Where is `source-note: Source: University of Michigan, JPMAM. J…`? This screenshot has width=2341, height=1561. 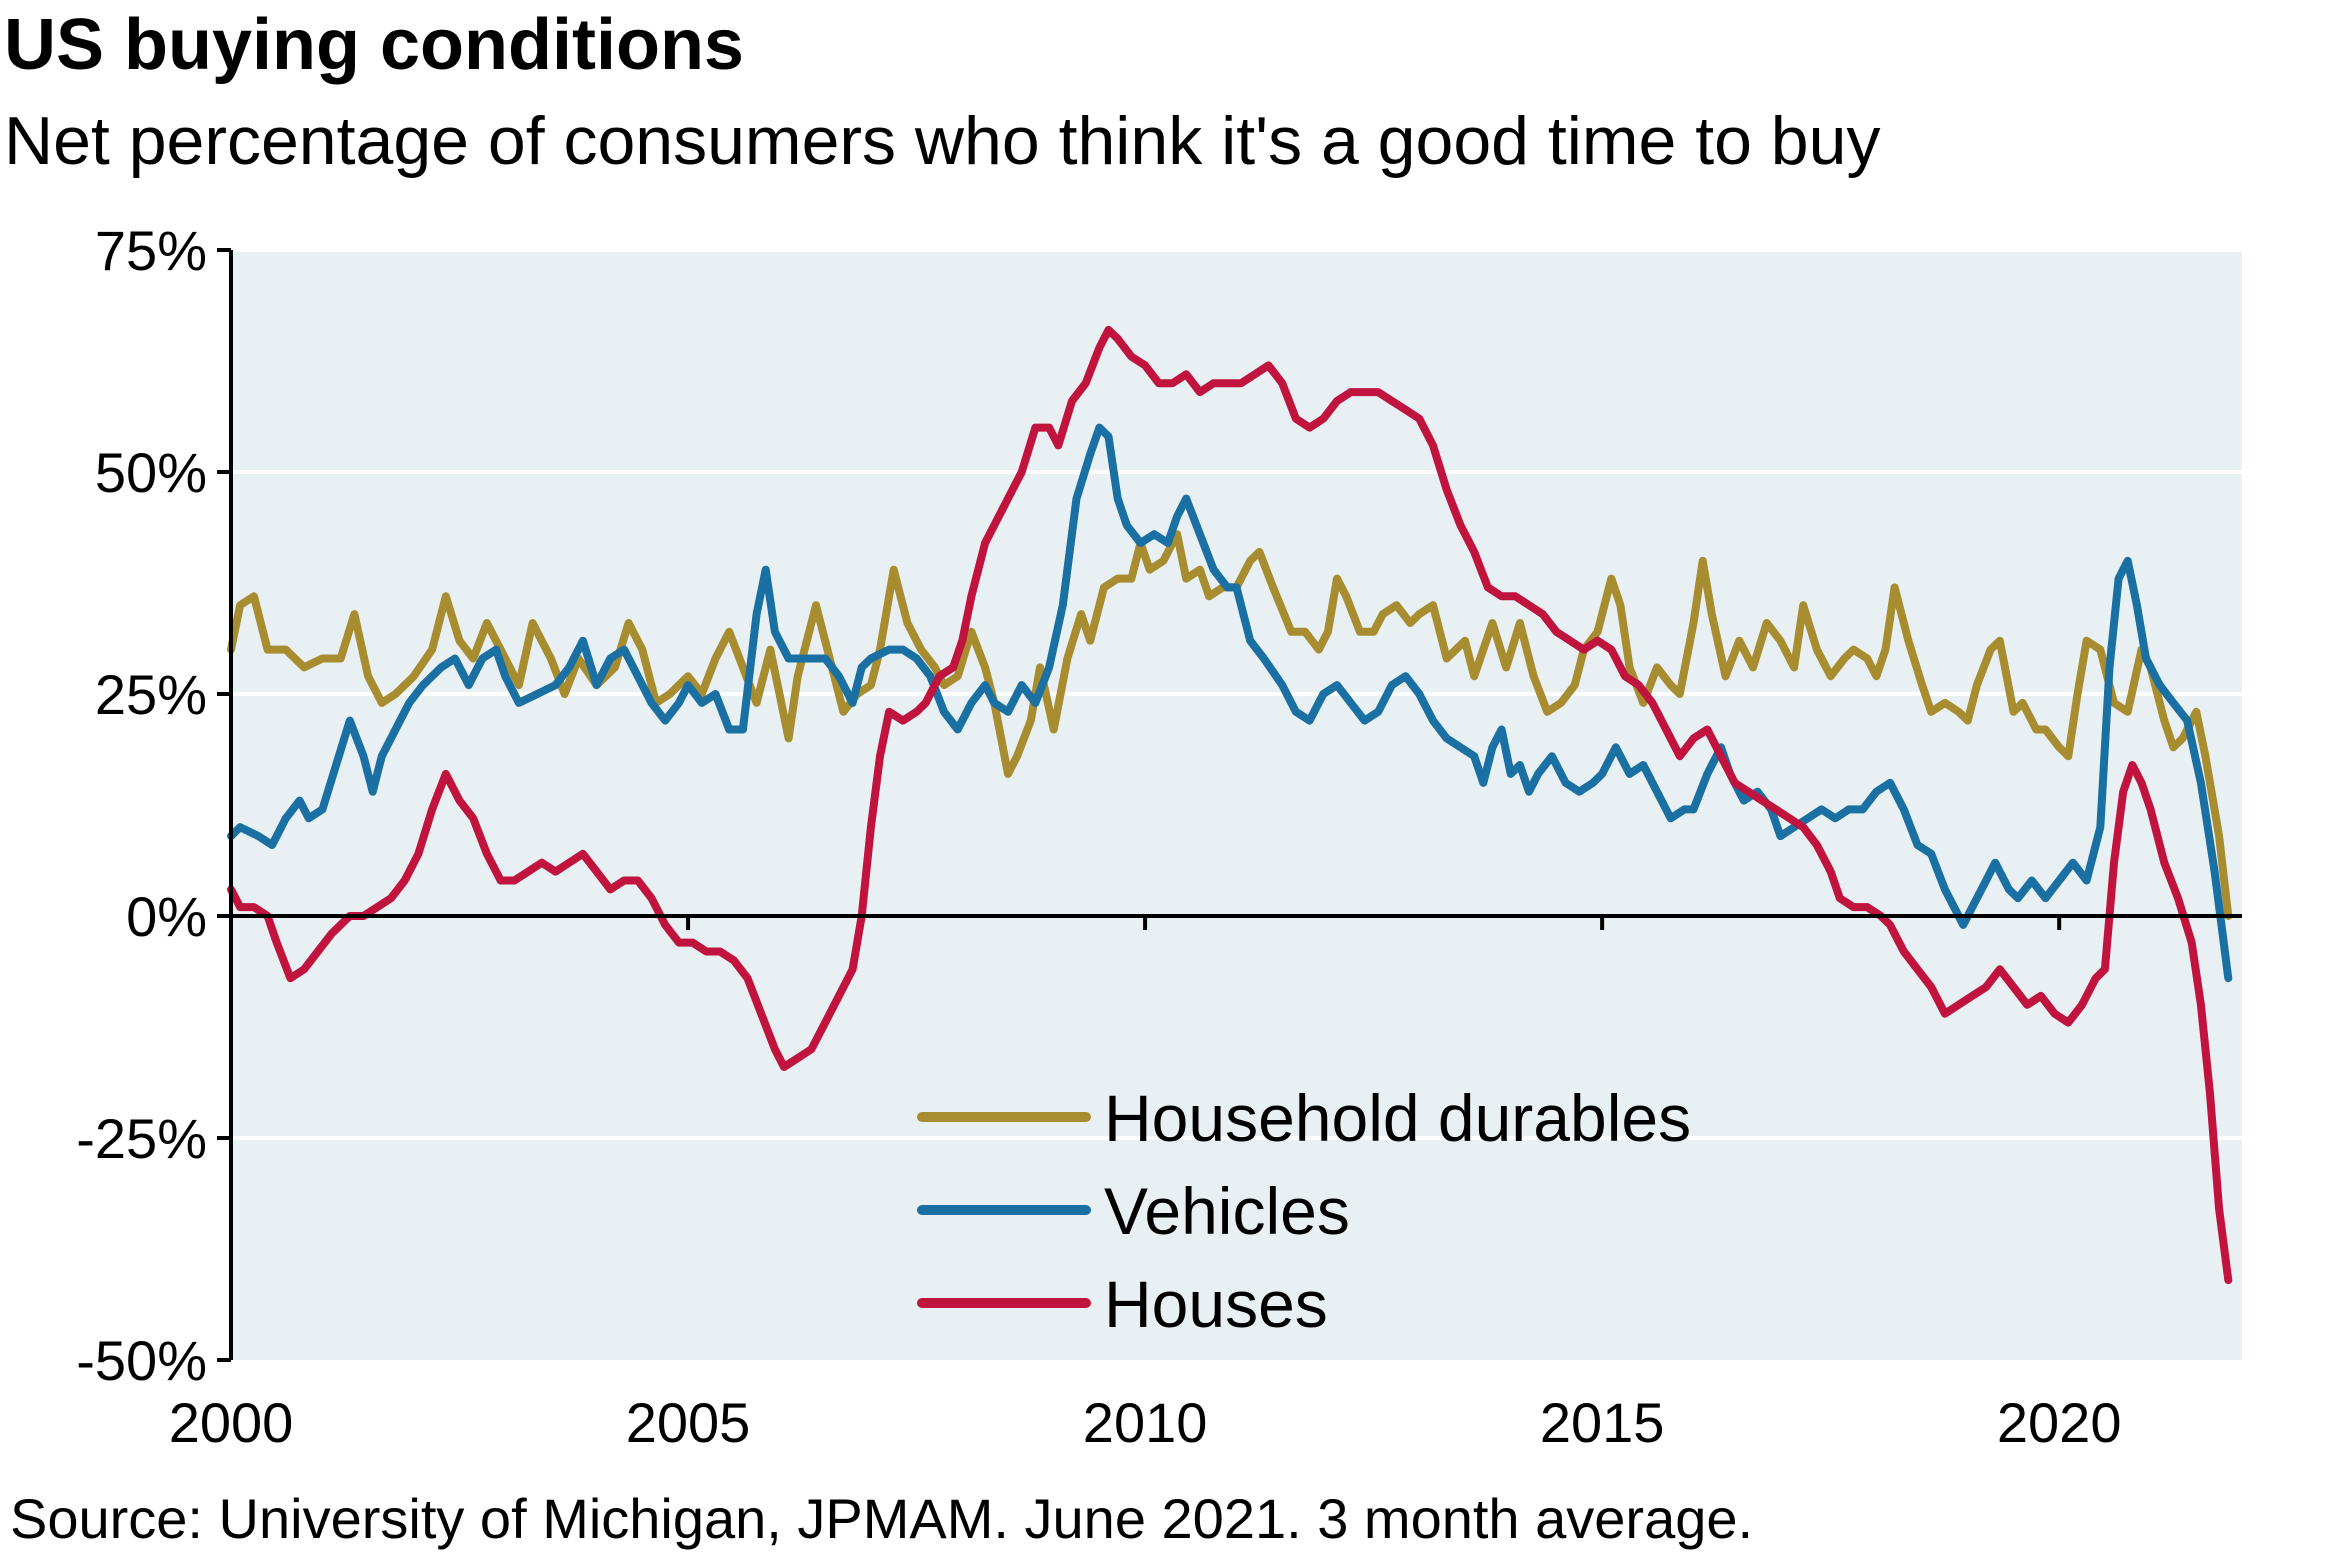
source-note: Source: University of Michigan, JPMAM. J… is located at coordinates (882, 1518).